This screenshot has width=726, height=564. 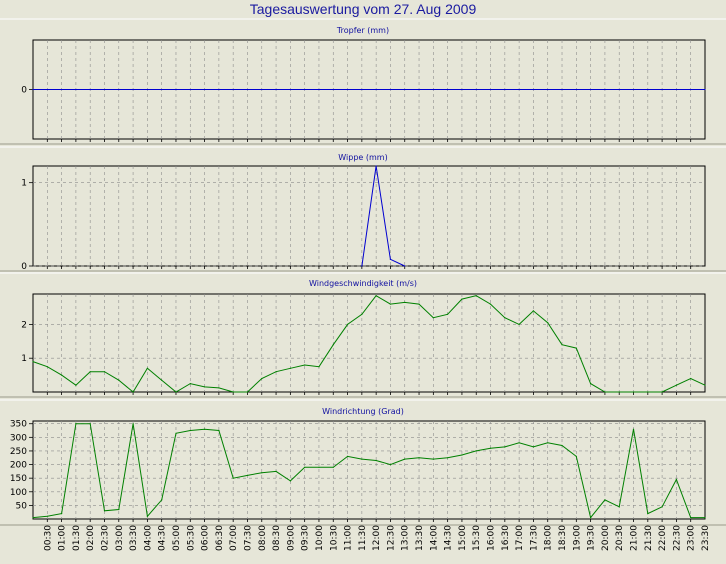 What do you see at coordinates (363, 411) in the screenshot?
I see `panel-title: Windrichtung (Grad)` at bounding box center [363, 411].